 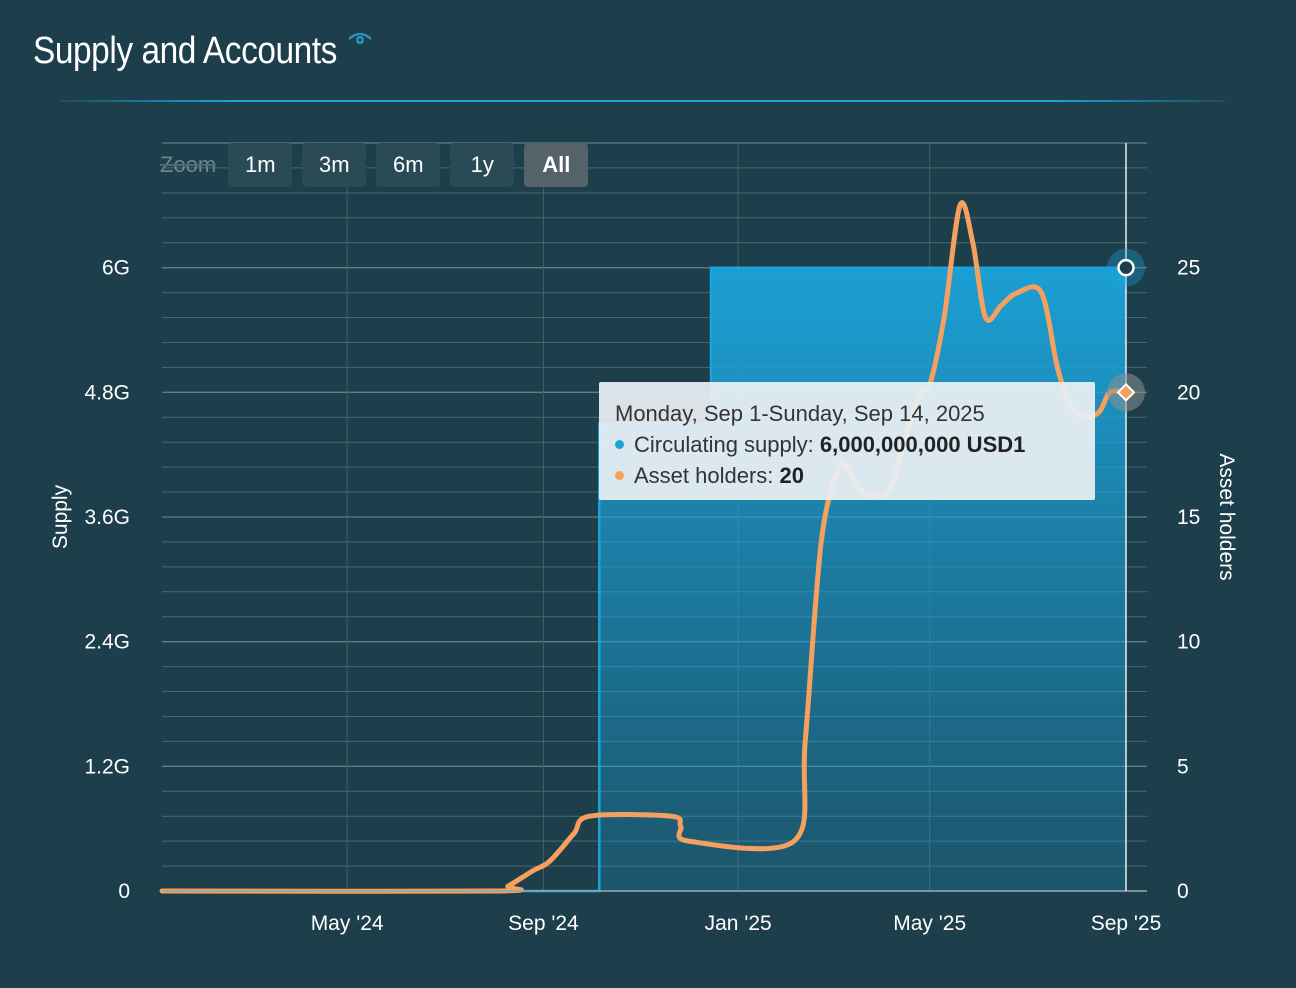 What do you see at coordinates (1188, 268) in the screenshot?
I see `right-tick-label: 25` at bounding box center [1188, 268].